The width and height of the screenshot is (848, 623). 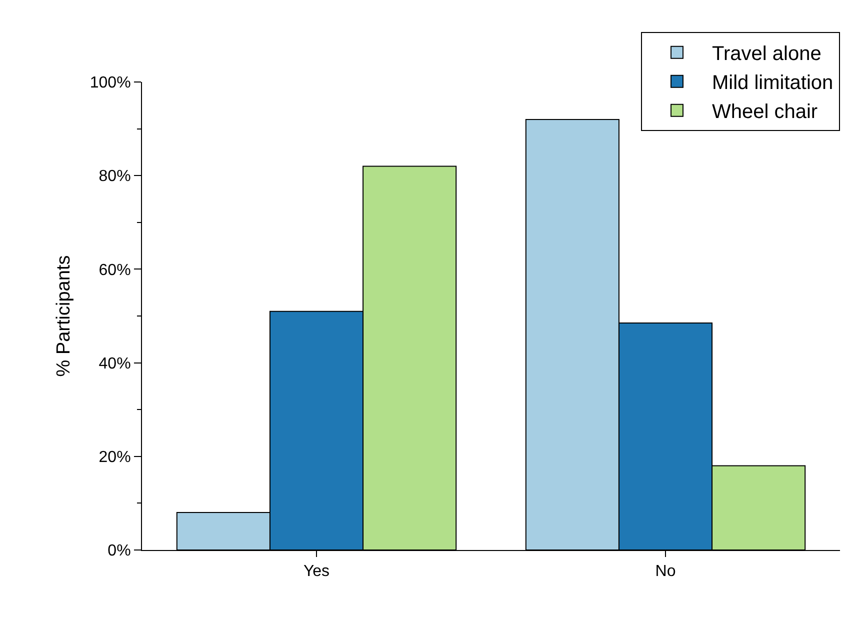 I want to click on y-tick-label: 60%, so click(x=114, y=270).